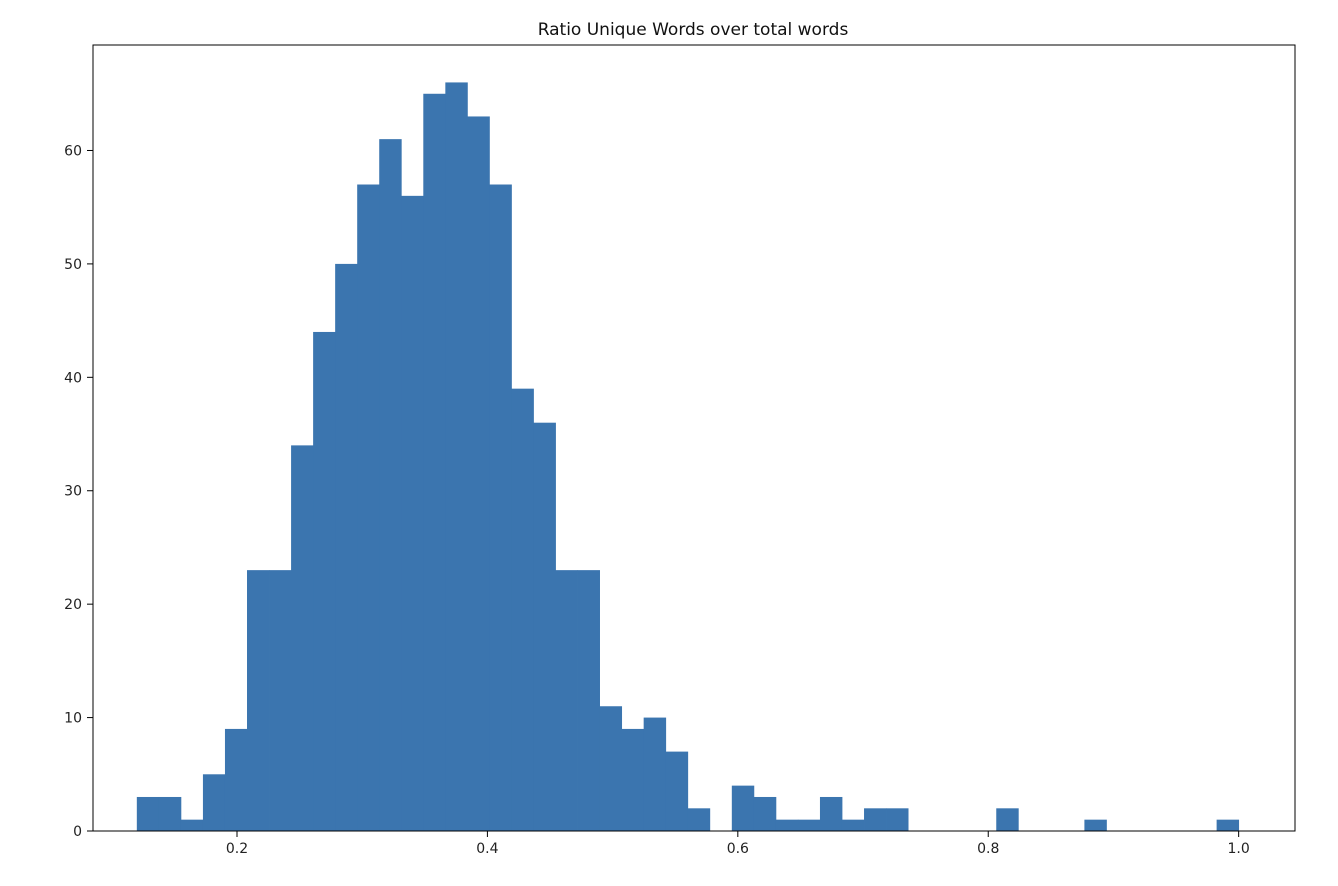  What do you see at coordinates (73, 605) in the screenshot?
I see `y-tick-label: 20` at bounding box center [73, 605].